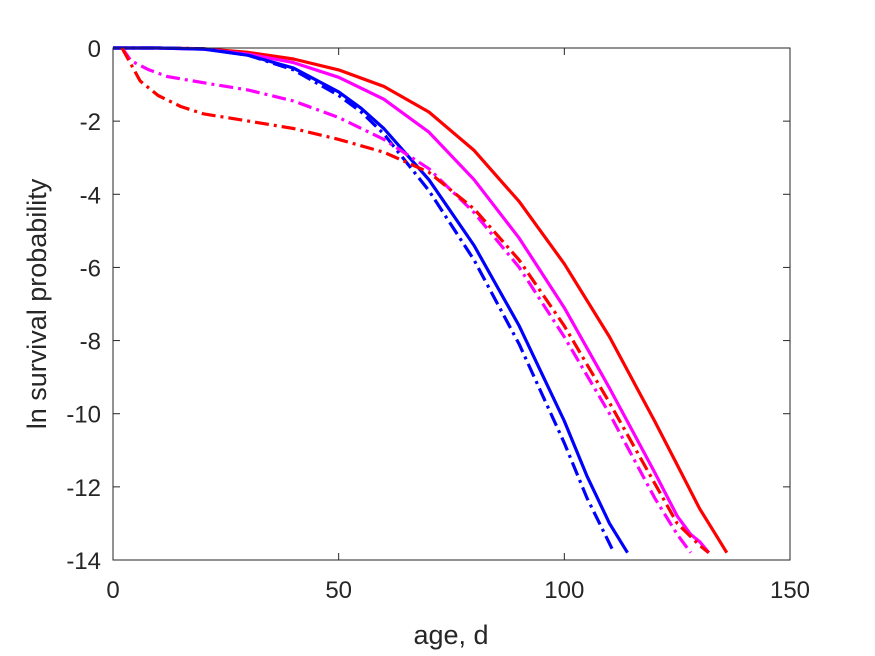 The image size is (875, 656). What do you see at coordinates (790, 590) in the screenshot?
I see `x-tick-label: 150` at bounding box center [790, 590].